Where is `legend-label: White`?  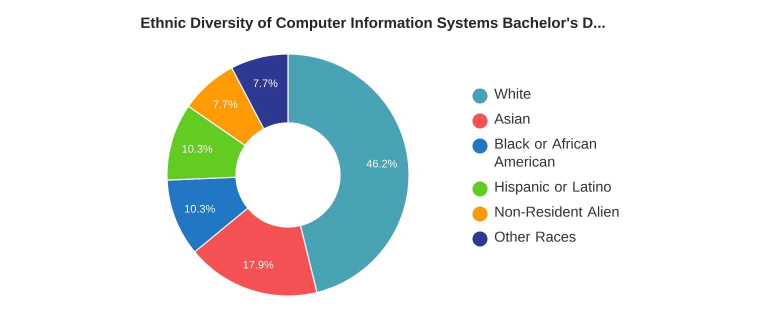
legend-label: White is located at coordinates (512, 93).